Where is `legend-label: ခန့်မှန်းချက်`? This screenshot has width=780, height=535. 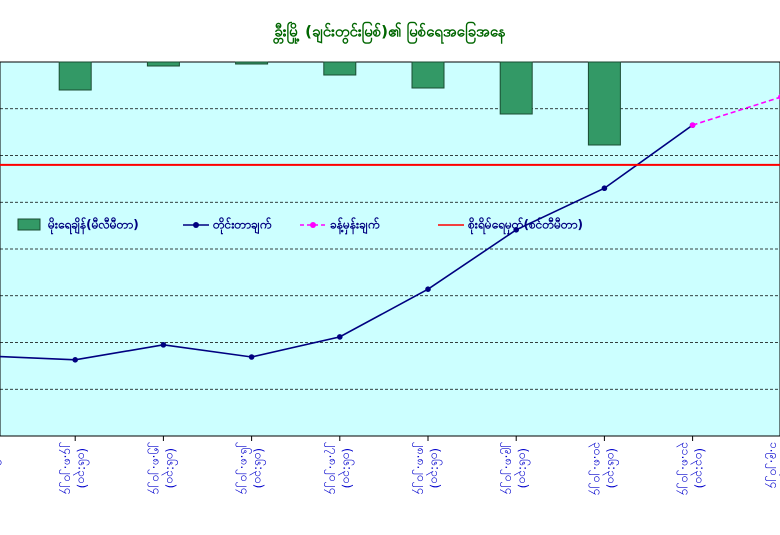
legend-label: ခန့်မှန်းချက် is located at coordinates (355, 226).